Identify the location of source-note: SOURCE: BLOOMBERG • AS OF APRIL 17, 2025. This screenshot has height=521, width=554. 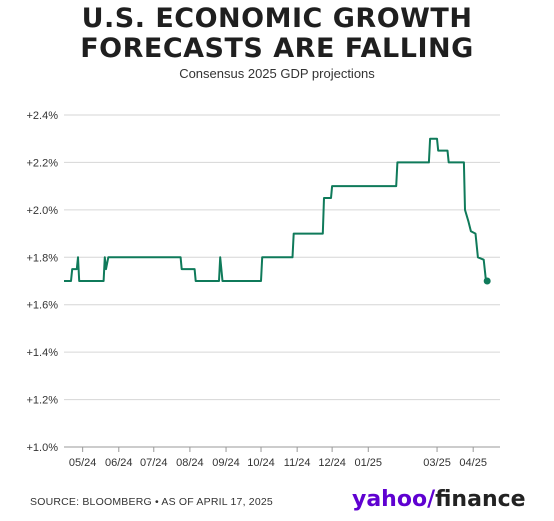
(151, 502).